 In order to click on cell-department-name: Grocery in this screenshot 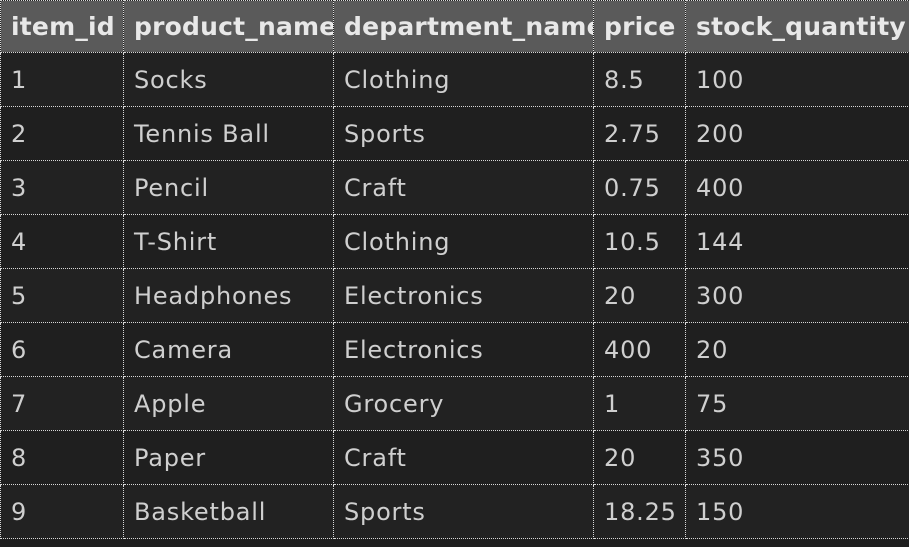, I will do `click(463, 403)`.